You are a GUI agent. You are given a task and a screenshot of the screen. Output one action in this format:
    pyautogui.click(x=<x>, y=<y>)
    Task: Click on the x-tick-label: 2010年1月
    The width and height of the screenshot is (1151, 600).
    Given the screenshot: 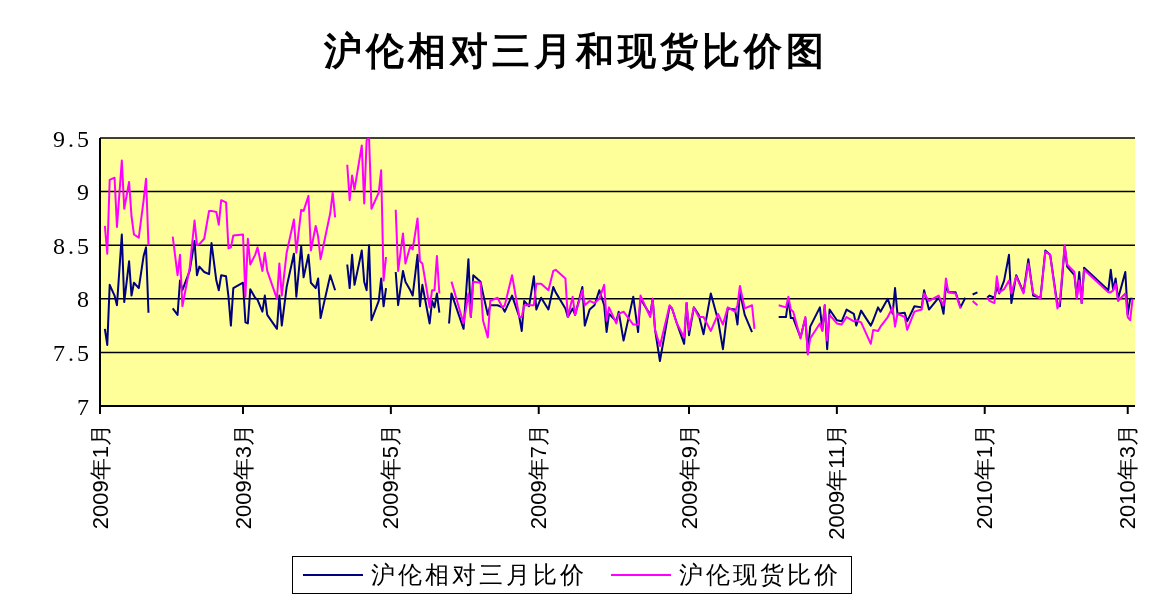 What is the action you would take?
    pyautogui.click(x=985, y=477)
    